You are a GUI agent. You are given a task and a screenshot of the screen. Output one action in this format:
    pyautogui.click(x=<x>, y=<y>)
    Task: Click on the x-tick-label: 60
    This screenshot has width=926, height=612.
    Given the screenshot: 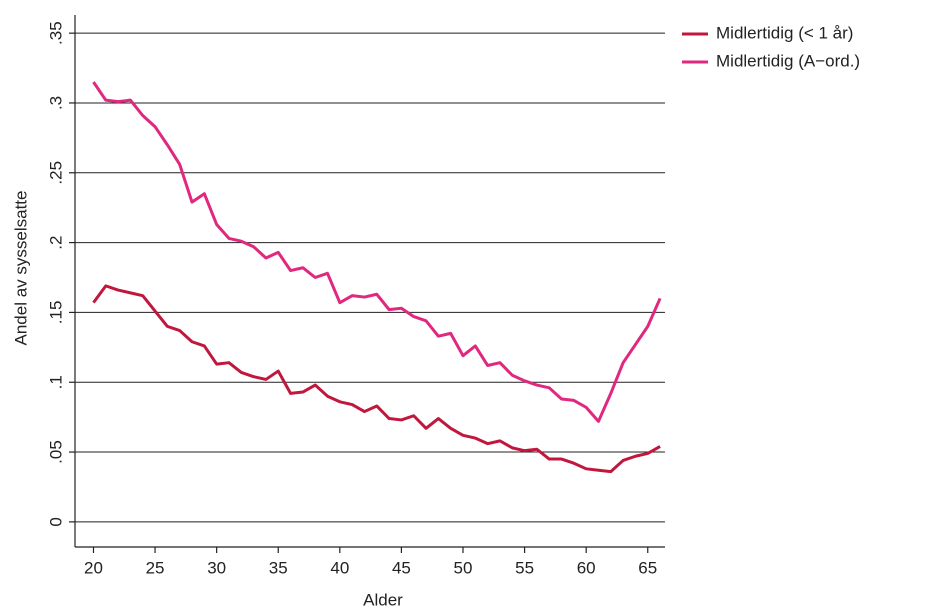 What is the action you would take?
    pyautogui.click(x=586, y=567)
    